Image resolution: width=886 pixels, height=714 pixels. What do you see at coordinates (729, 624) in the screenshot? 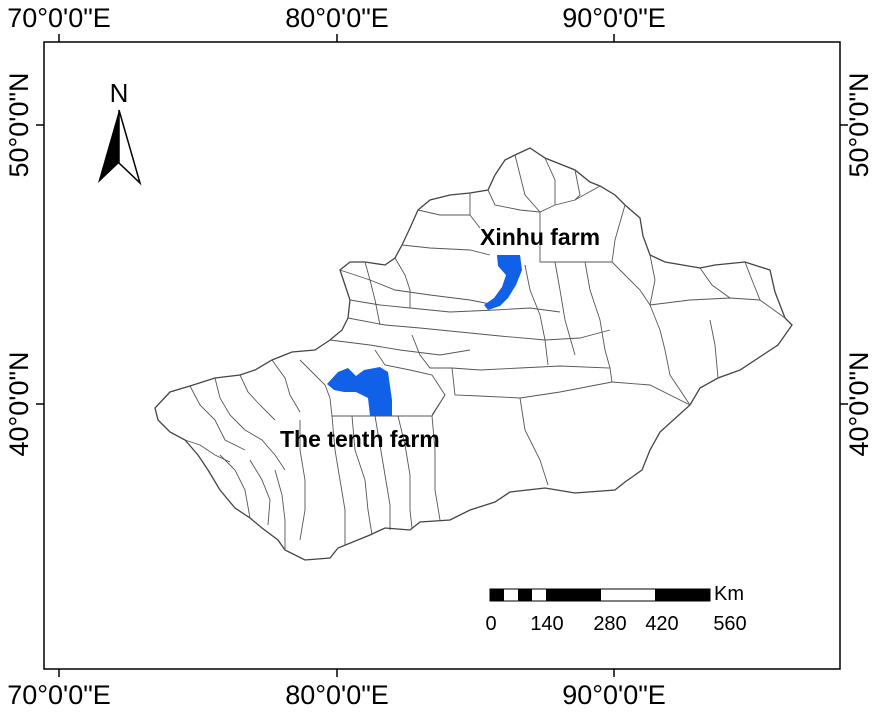
I see `scale-tick-560: 560` at bounding box center [729, 624].